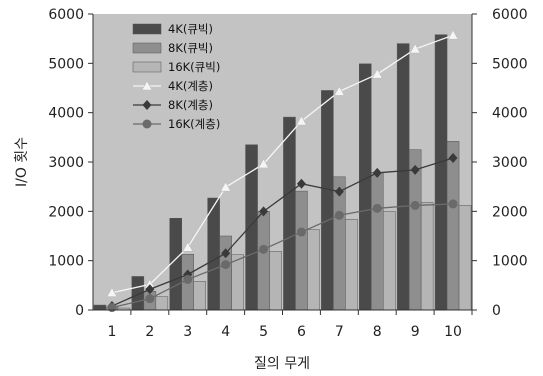 The image size is (543, 376). What do you see at coordinates (339, 332) in the screenshot?
I see `x-tick-label: 7` at bounding box center [339, 332].